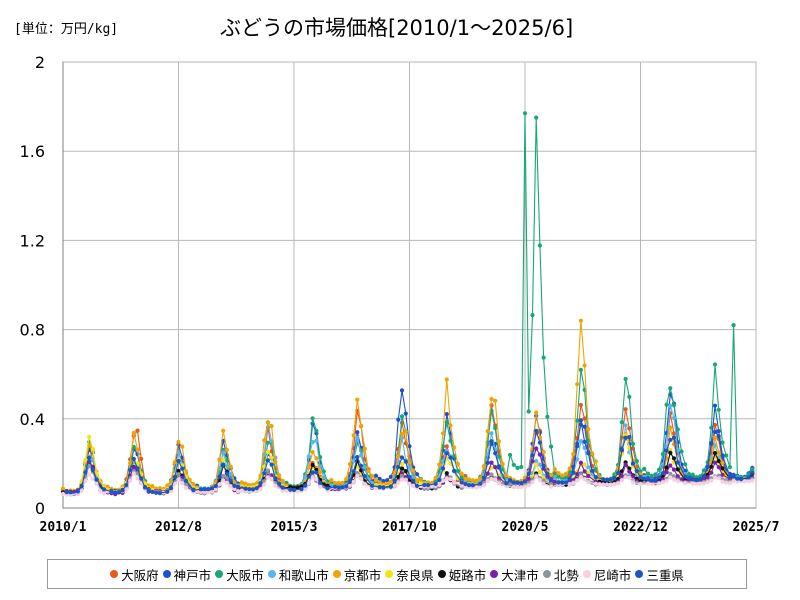 The image size is (800, 600). I want to click on legend-label: 三重県, so click(665, 575).